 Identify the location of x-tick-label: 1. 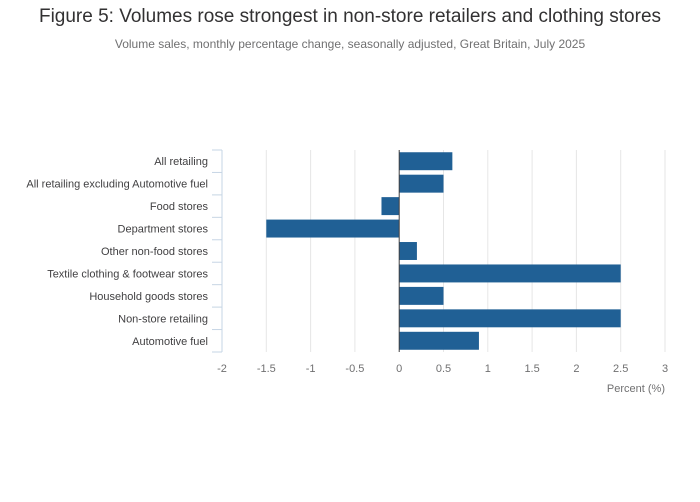
(488, 369).